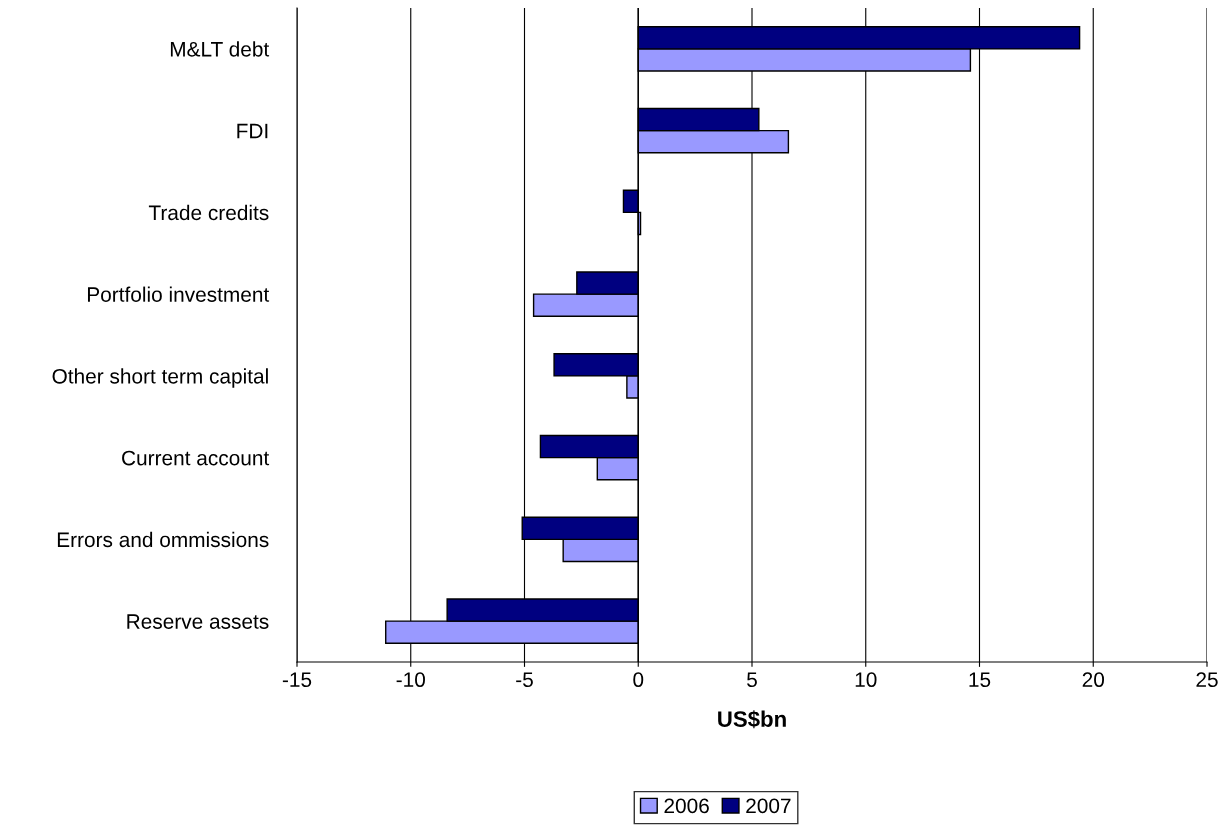 This screenshot has width=1224, height=834. I want to click on y-tick-label: FDI, so click(252, 131).